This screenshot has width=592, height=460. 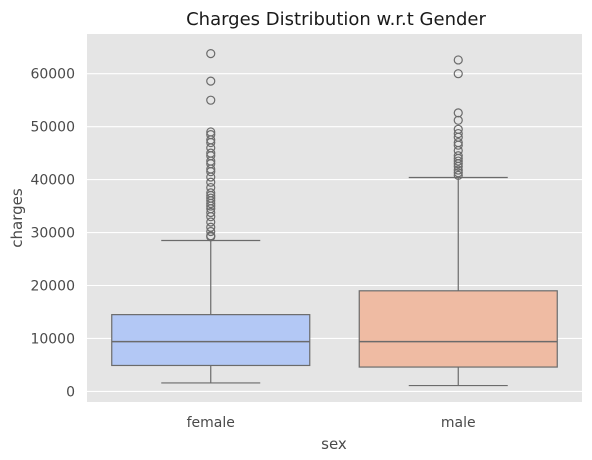 What do you see at coordinates (458, 423) in the screenshot?
I see `x-tick-label-male: male` at bounding box center [458, 423].